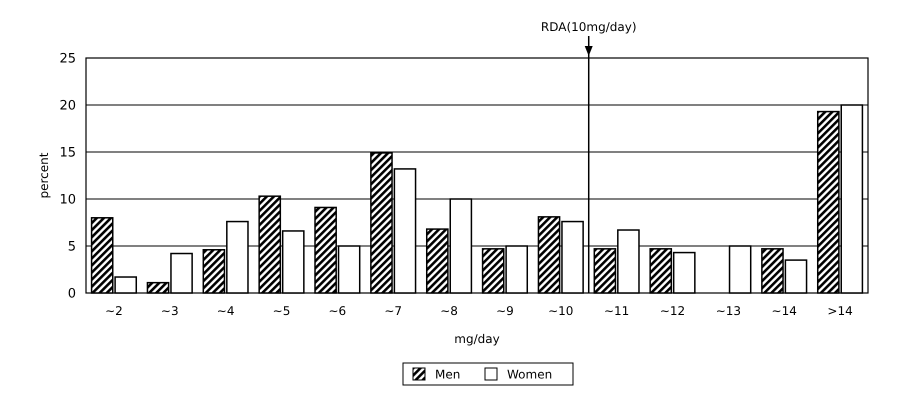 The height and width of the screenshot is (401, 904). What do you see at coordinates (67, 153) in the screenshot?
I see `y-tick-label: 15` at bounding box center [67, 153].